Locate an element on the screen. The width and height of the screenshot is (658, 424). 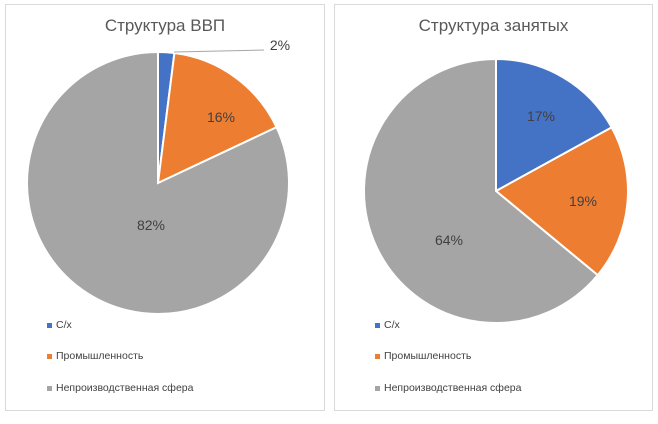
data-label: 19% is located at coordinates (583, 201).